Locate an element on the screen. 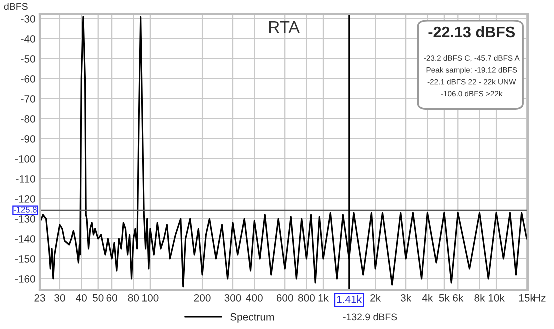 This screenshot has height=329, width=554. x-tick-label: 300 is located at coordinates (233, 298).